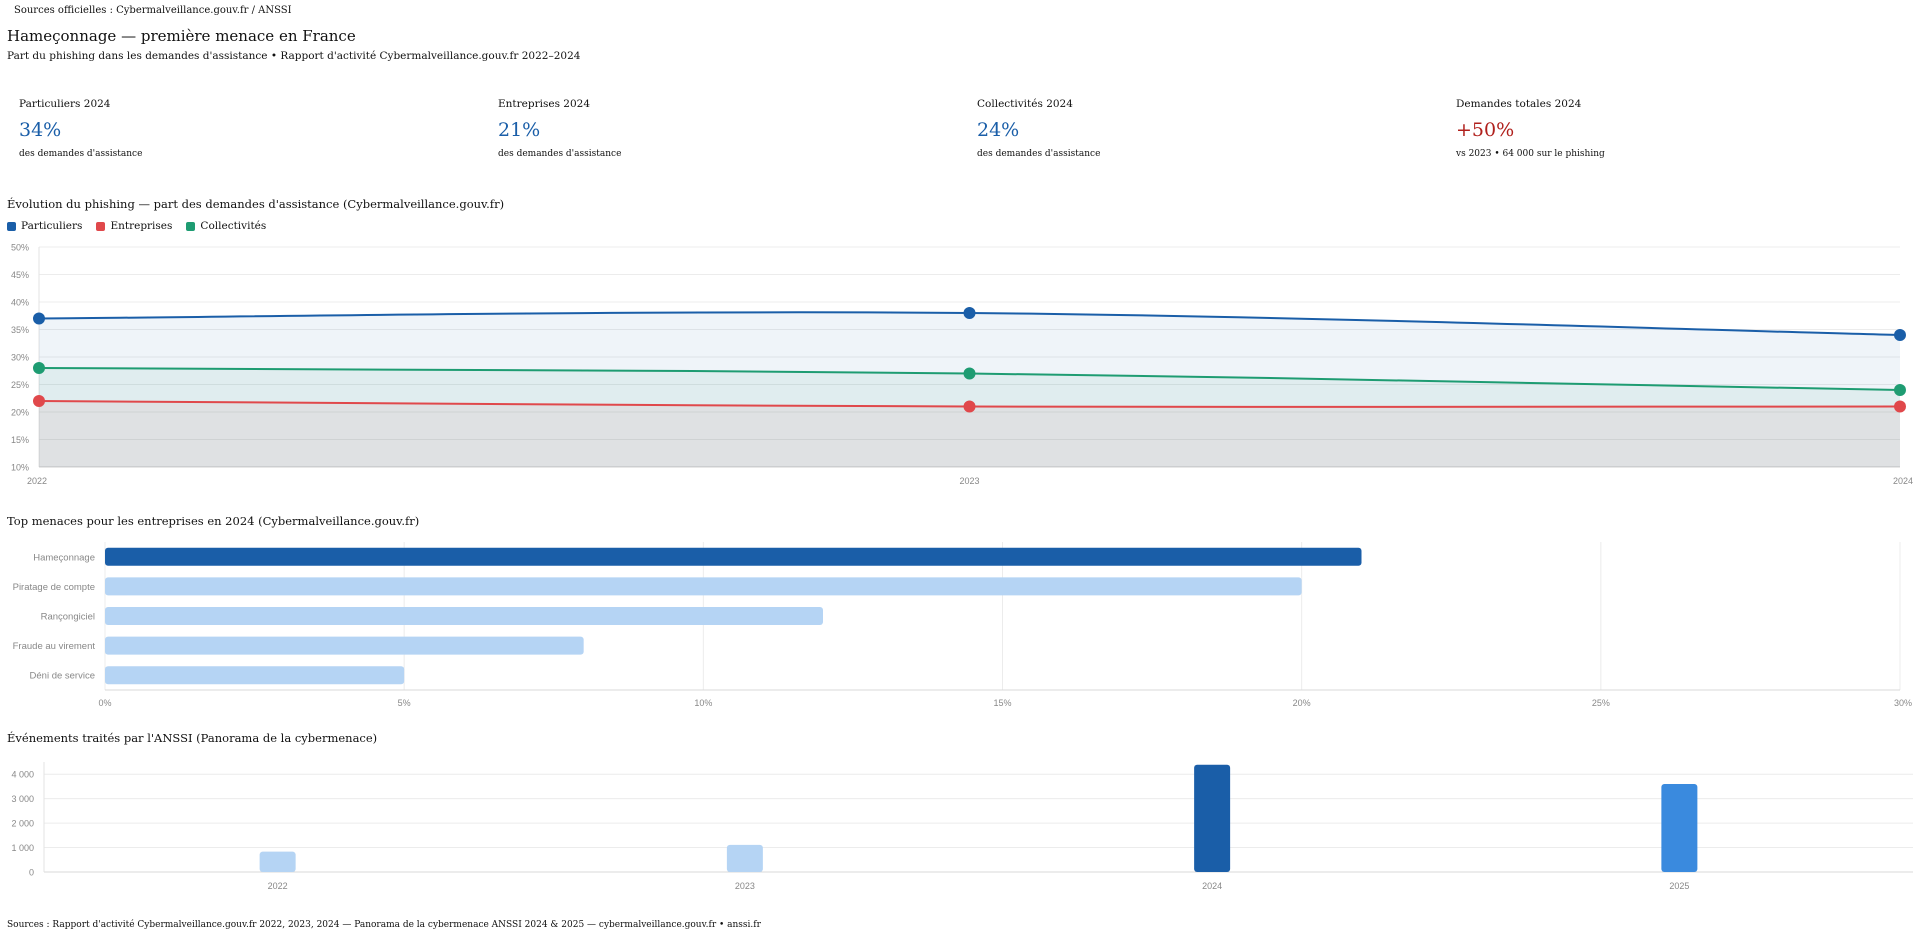 This screenshot has height=929, width=1913. What do you see at coordinates (1519, 104) in the screenshot?
I see `kpi-label: Demandes totales 2024` at bounding box center [1519, 104].